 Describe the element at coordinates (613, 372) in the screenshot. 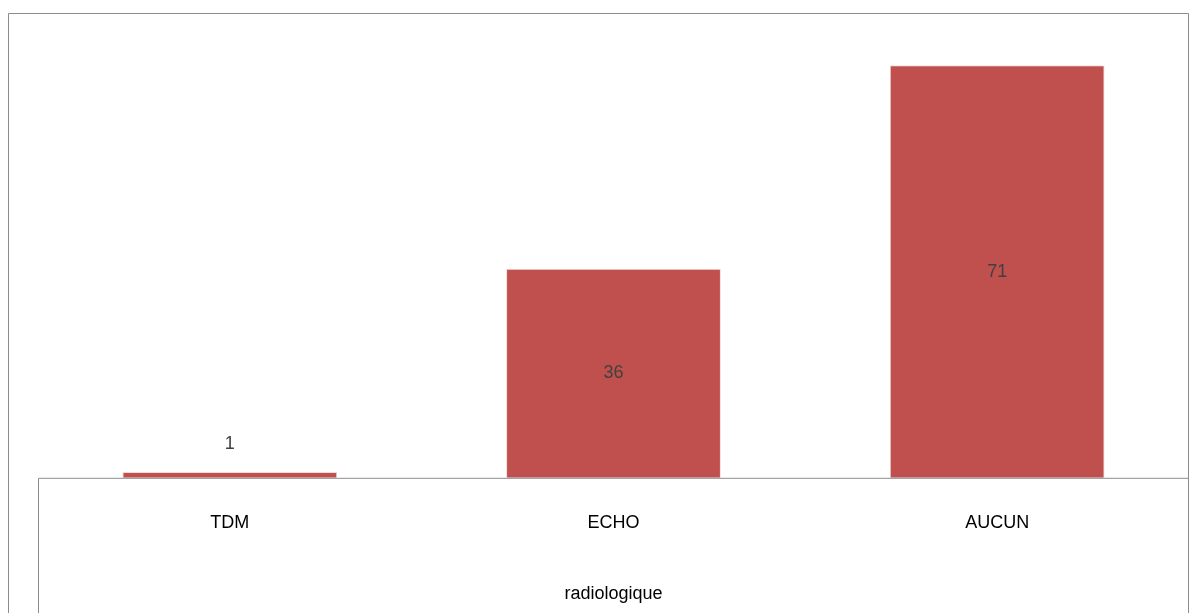

I see `data-label: 36` at that location.